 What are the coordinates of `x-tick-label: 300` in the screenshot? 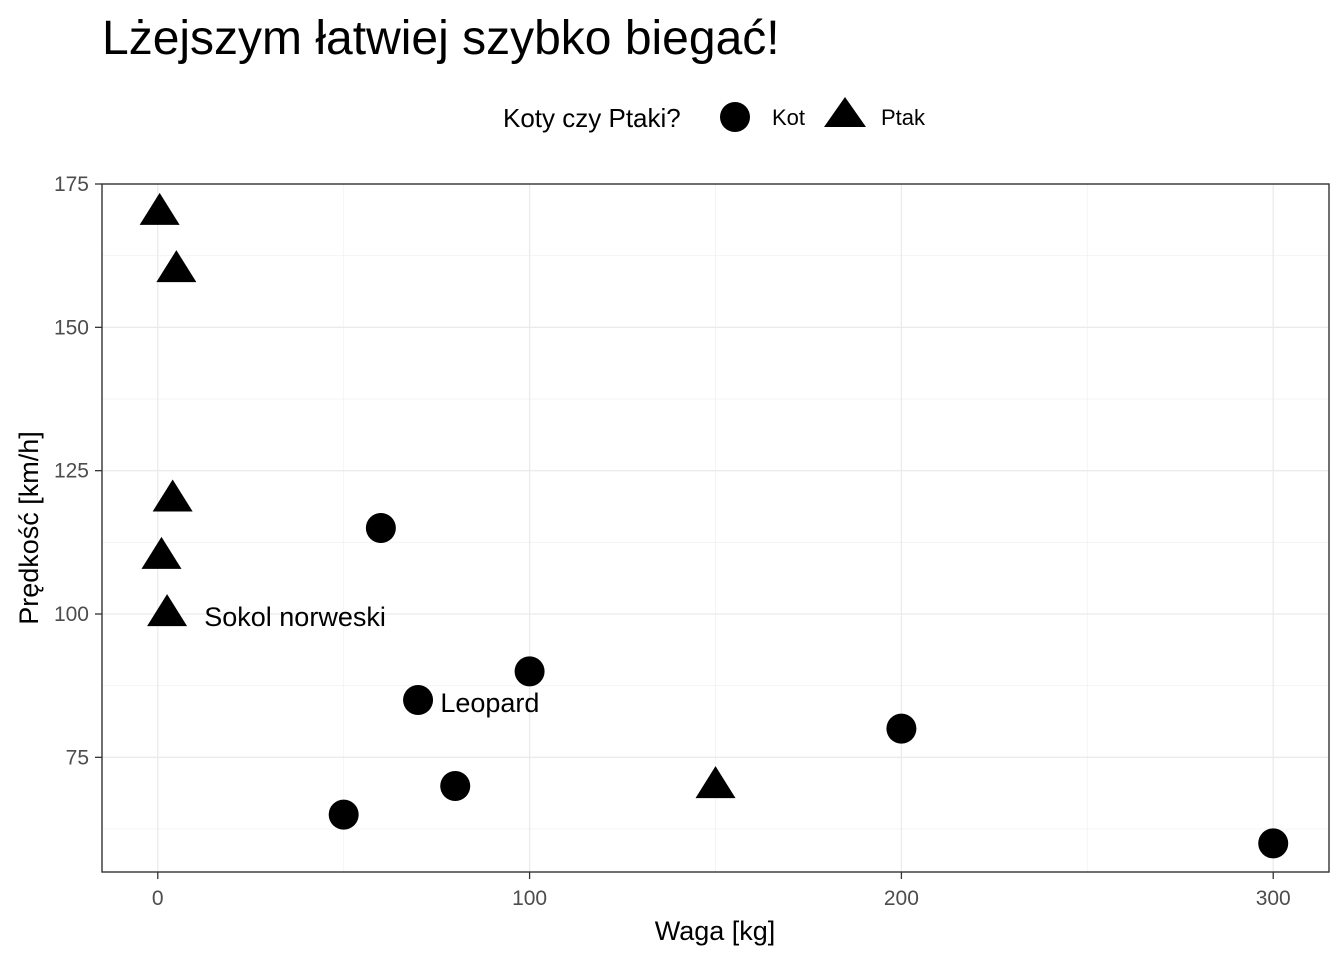 It's located at (1273, 898).